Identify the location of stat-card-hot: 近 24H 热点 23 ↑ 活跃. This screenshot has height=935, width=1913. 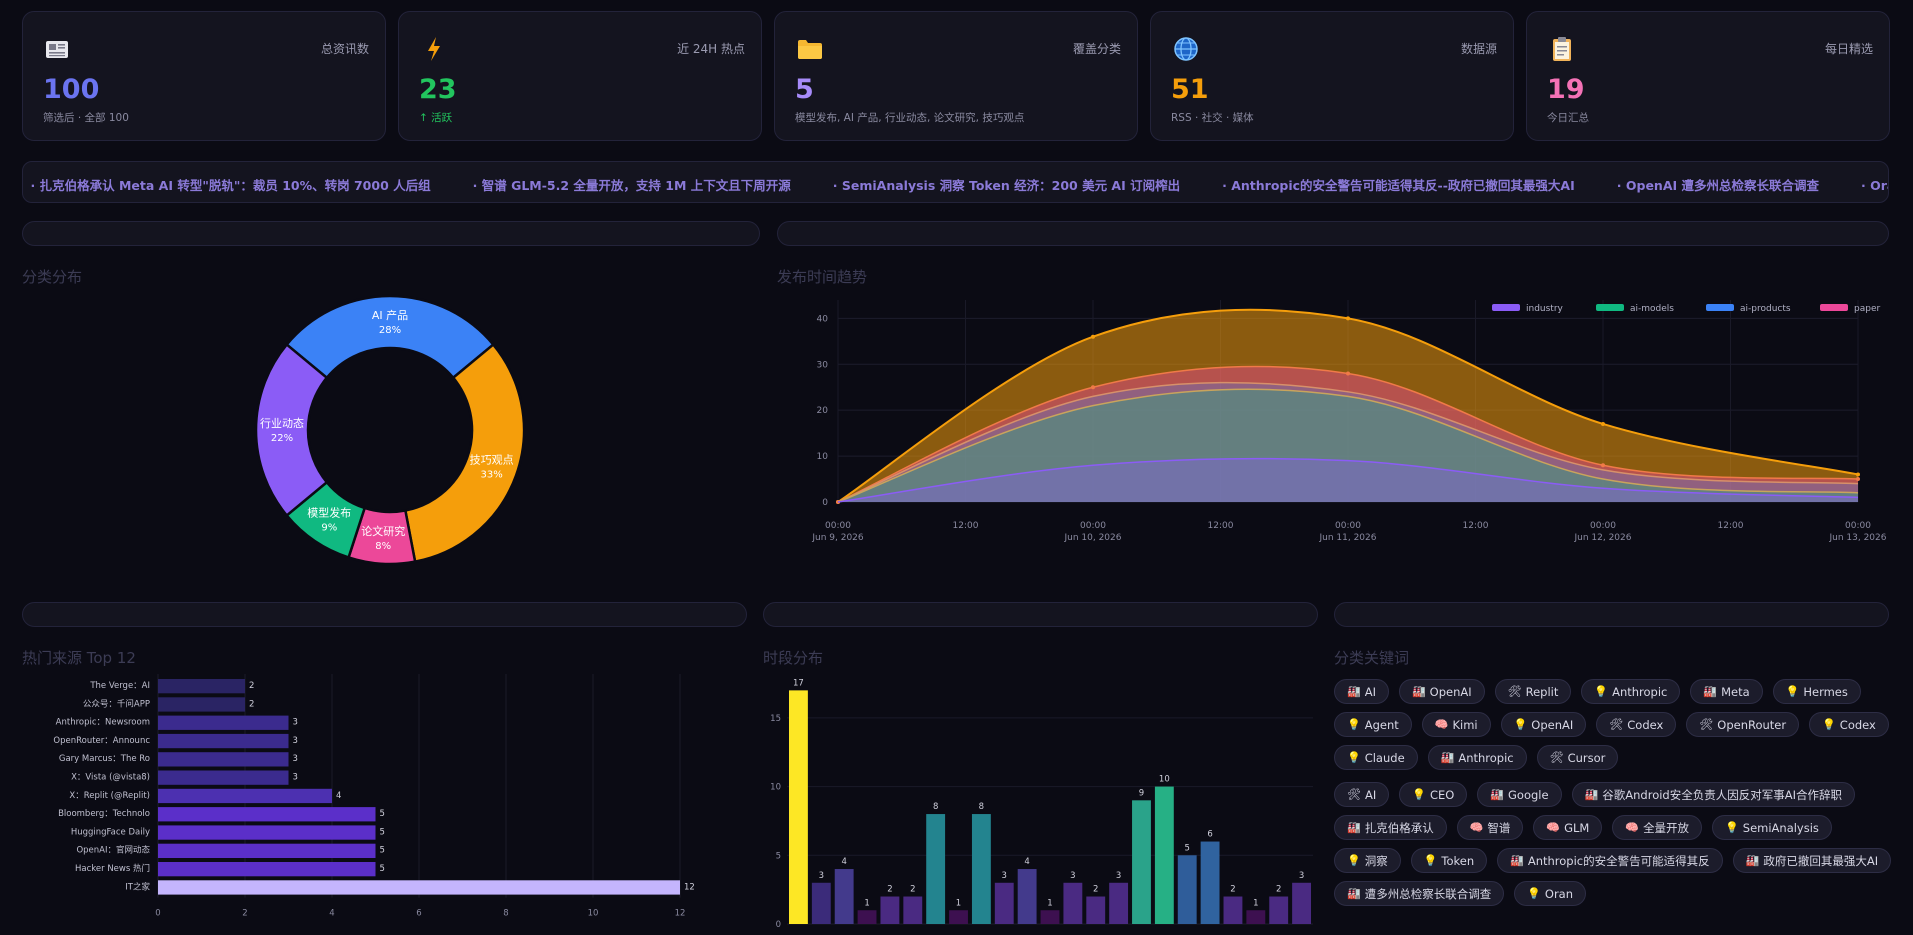
(580, 76).